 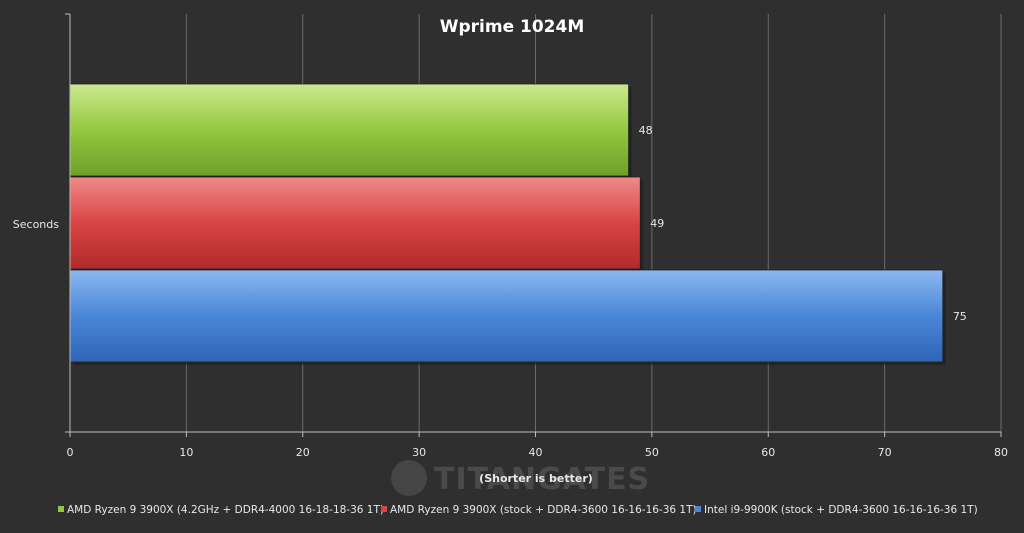 What do you see at coordinates (419, 452) in the screenshot?
I see `x-tick-label: 30` at bounding box center [419, 452].